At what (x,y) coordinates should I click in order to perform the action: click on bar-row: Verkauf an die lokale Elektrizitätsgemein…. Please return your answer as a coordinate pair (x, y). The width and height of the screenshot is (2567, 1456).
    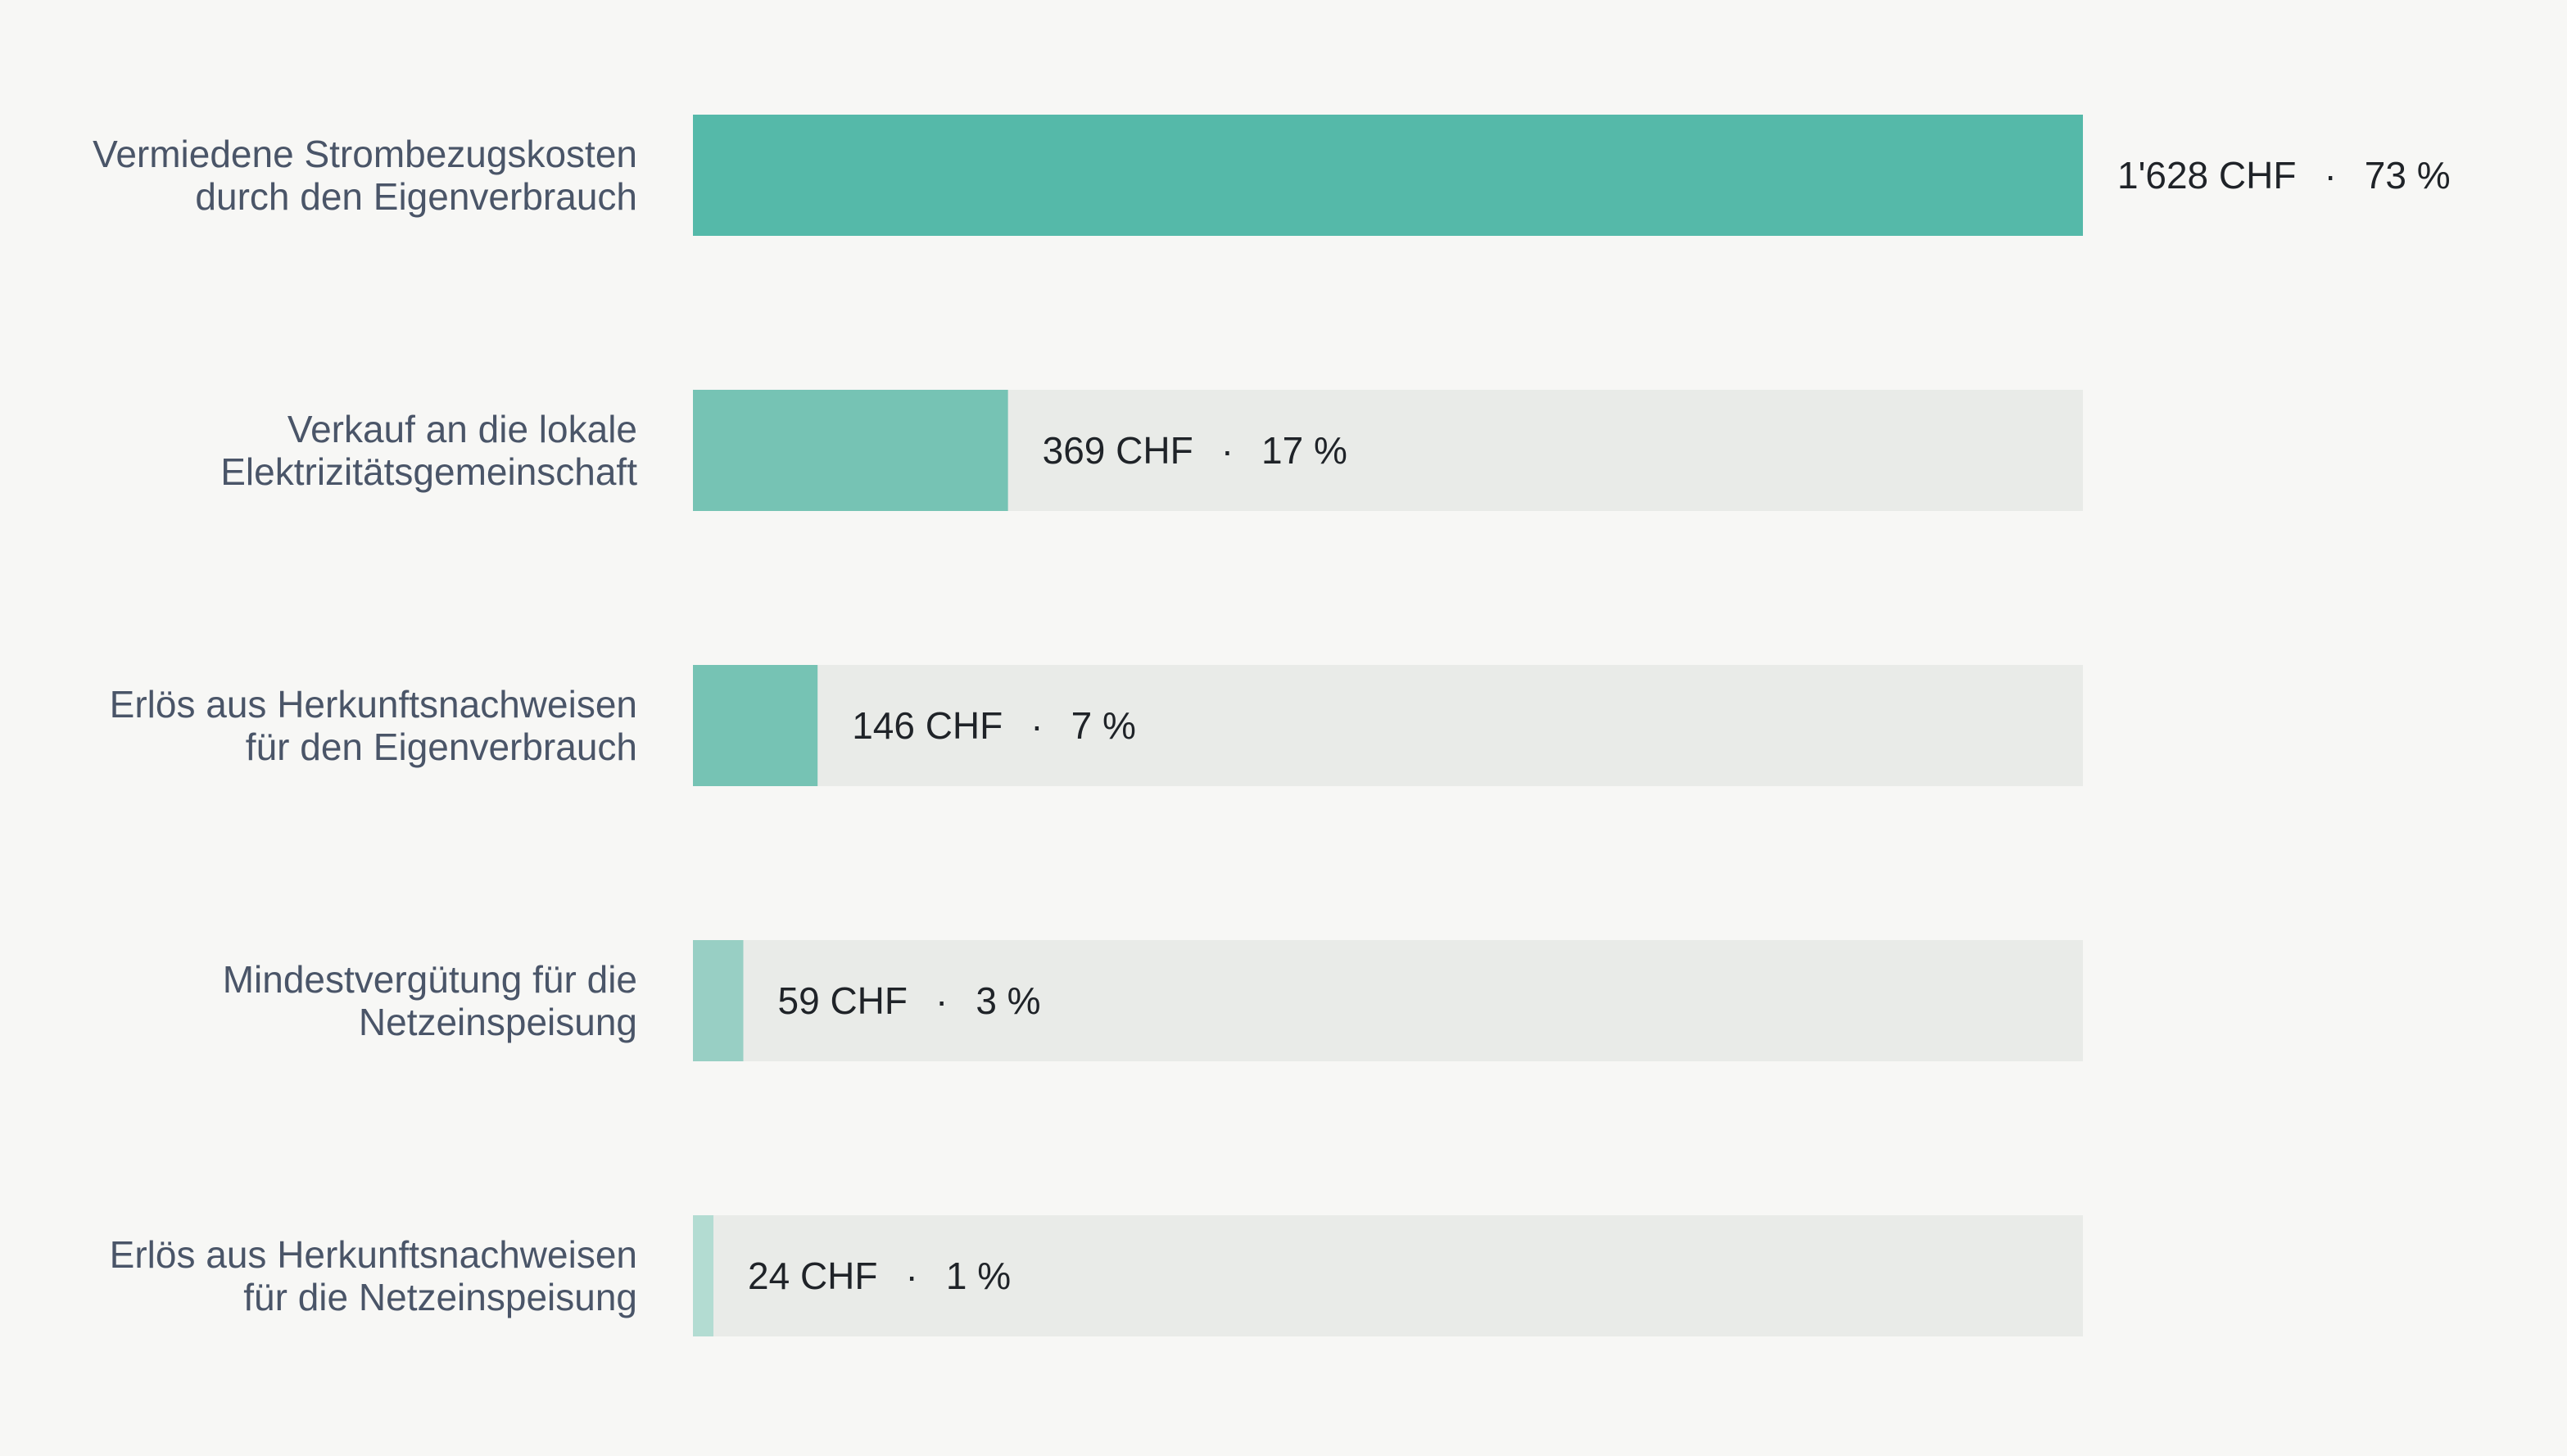
    Looking at the image, I should click on (1151, 451).